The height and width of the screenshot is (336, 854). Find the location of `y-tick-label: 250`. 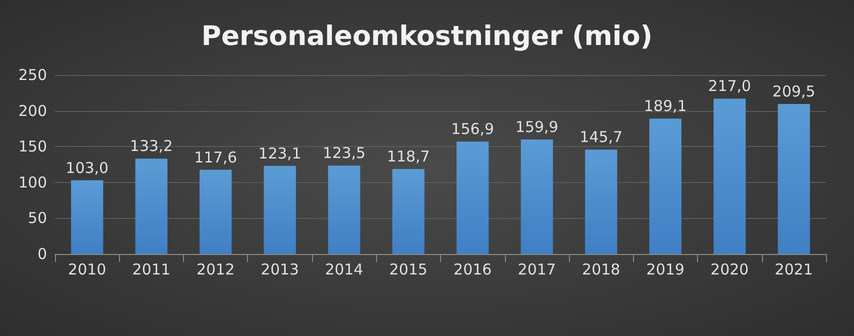

y-tick-label: 250 is located at coordinates (32, 75).